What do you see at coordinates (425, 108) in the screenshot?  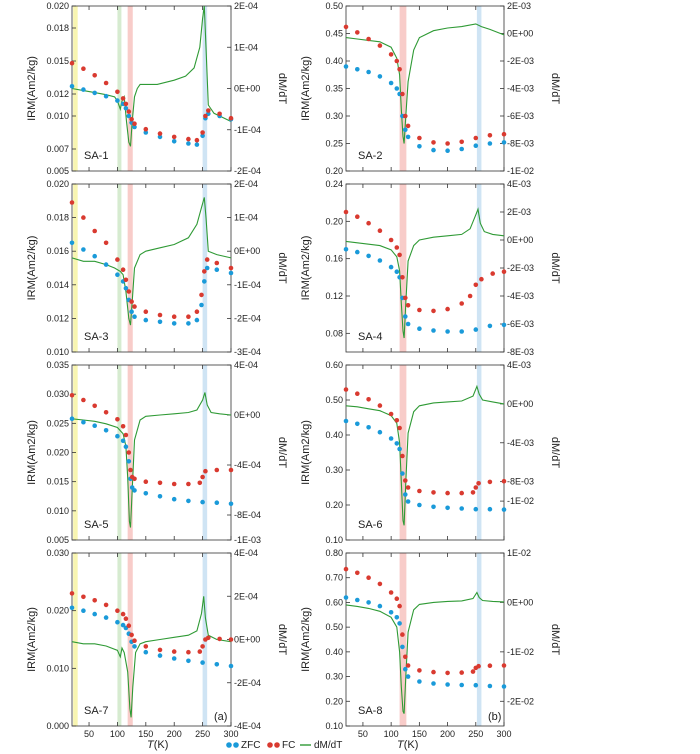 I see `panel-5-series-zfc` at bounding box center [425, 108].